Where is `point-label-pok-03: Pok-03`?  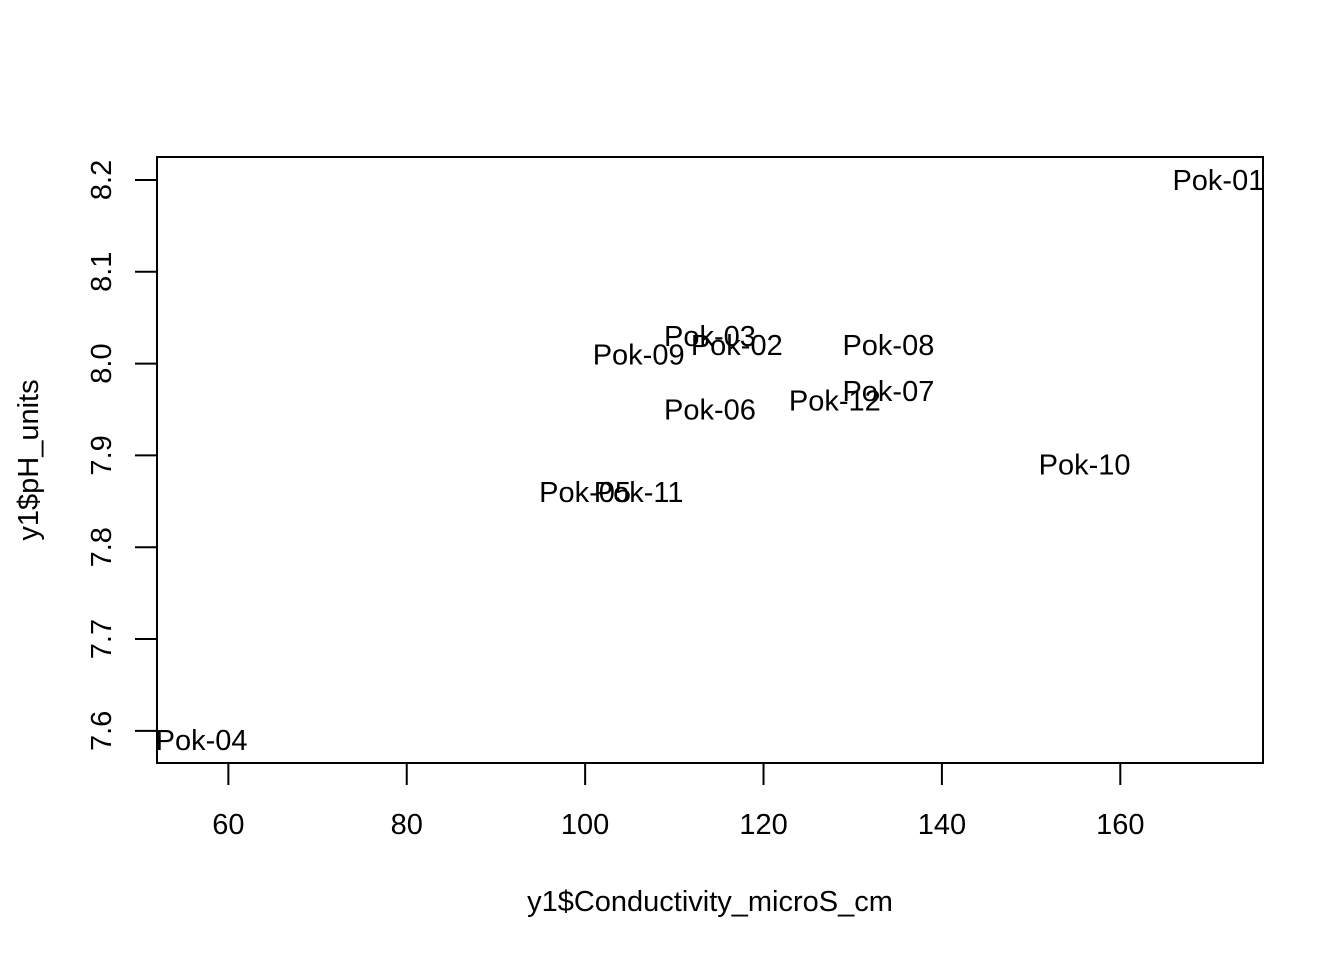 point-label-pok-03: Pok-03 is located at coordinates (710, 337).